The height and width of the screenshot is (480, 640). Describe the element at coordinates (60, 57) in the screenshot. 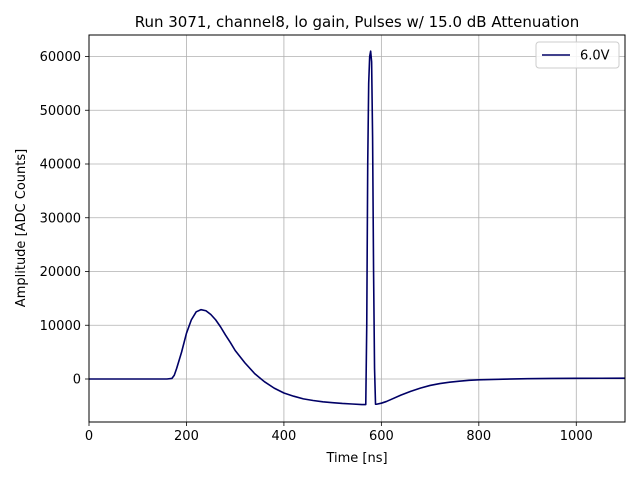

I see `y-tick-label: 60000` at that location.